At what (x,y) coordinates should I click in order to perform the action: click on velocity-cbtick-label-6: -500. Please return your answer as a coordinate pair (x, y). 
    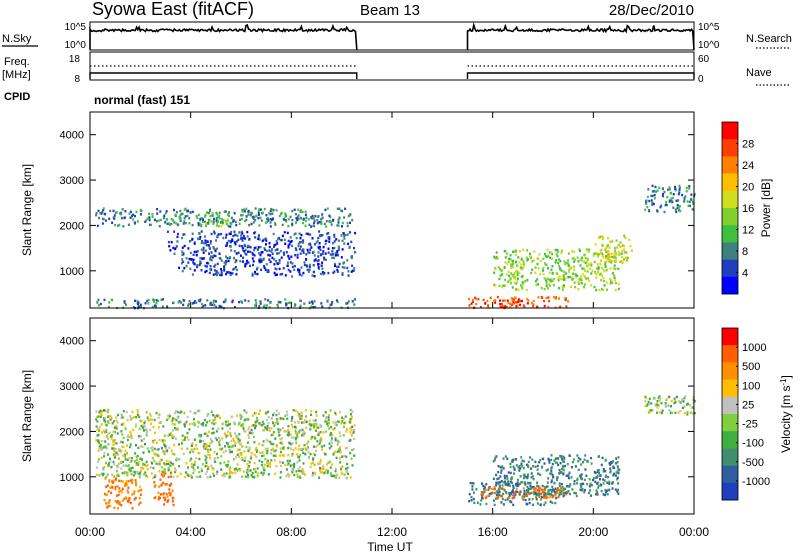
    Looking at the image, I should click on (753, 463).